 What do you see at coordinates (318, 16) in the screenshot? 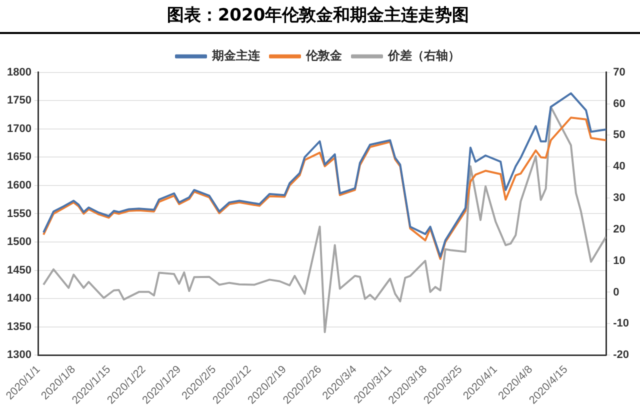
I see `chart-title: 图表：2020年伦敦金和期金主连走势图` at bounding box center [318, 16].